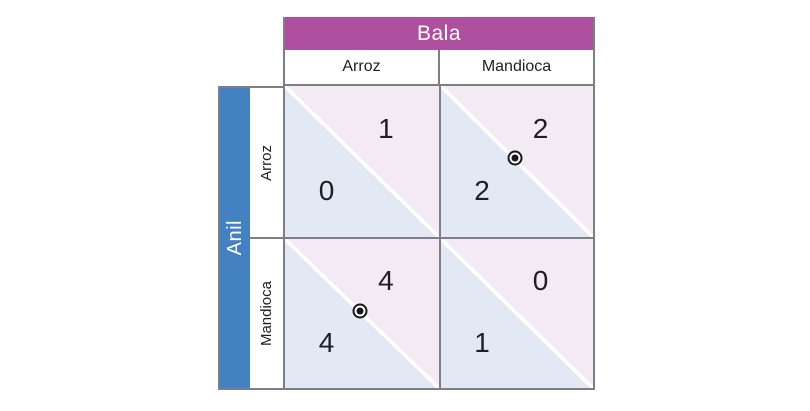  I want to click on anil-payoff-value: 2, so click(482, 190).